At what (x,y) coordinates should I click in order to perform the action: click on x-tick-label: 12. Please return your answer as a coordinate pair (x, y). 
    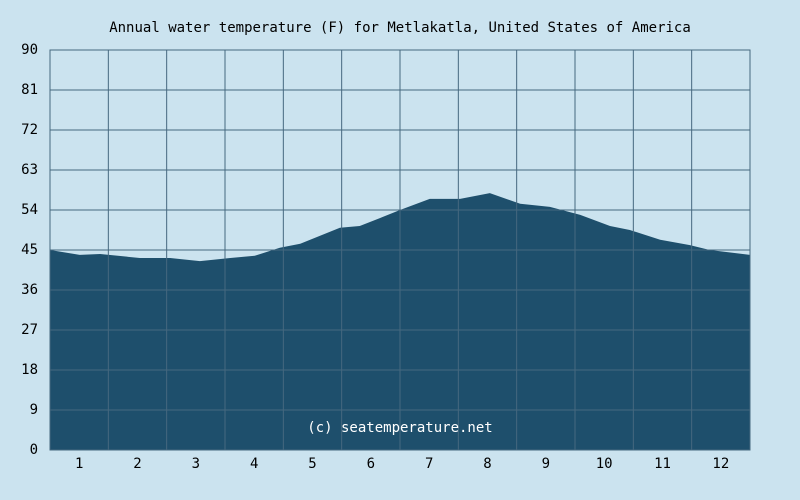
    Looking at the image, I should click on (720, 464).